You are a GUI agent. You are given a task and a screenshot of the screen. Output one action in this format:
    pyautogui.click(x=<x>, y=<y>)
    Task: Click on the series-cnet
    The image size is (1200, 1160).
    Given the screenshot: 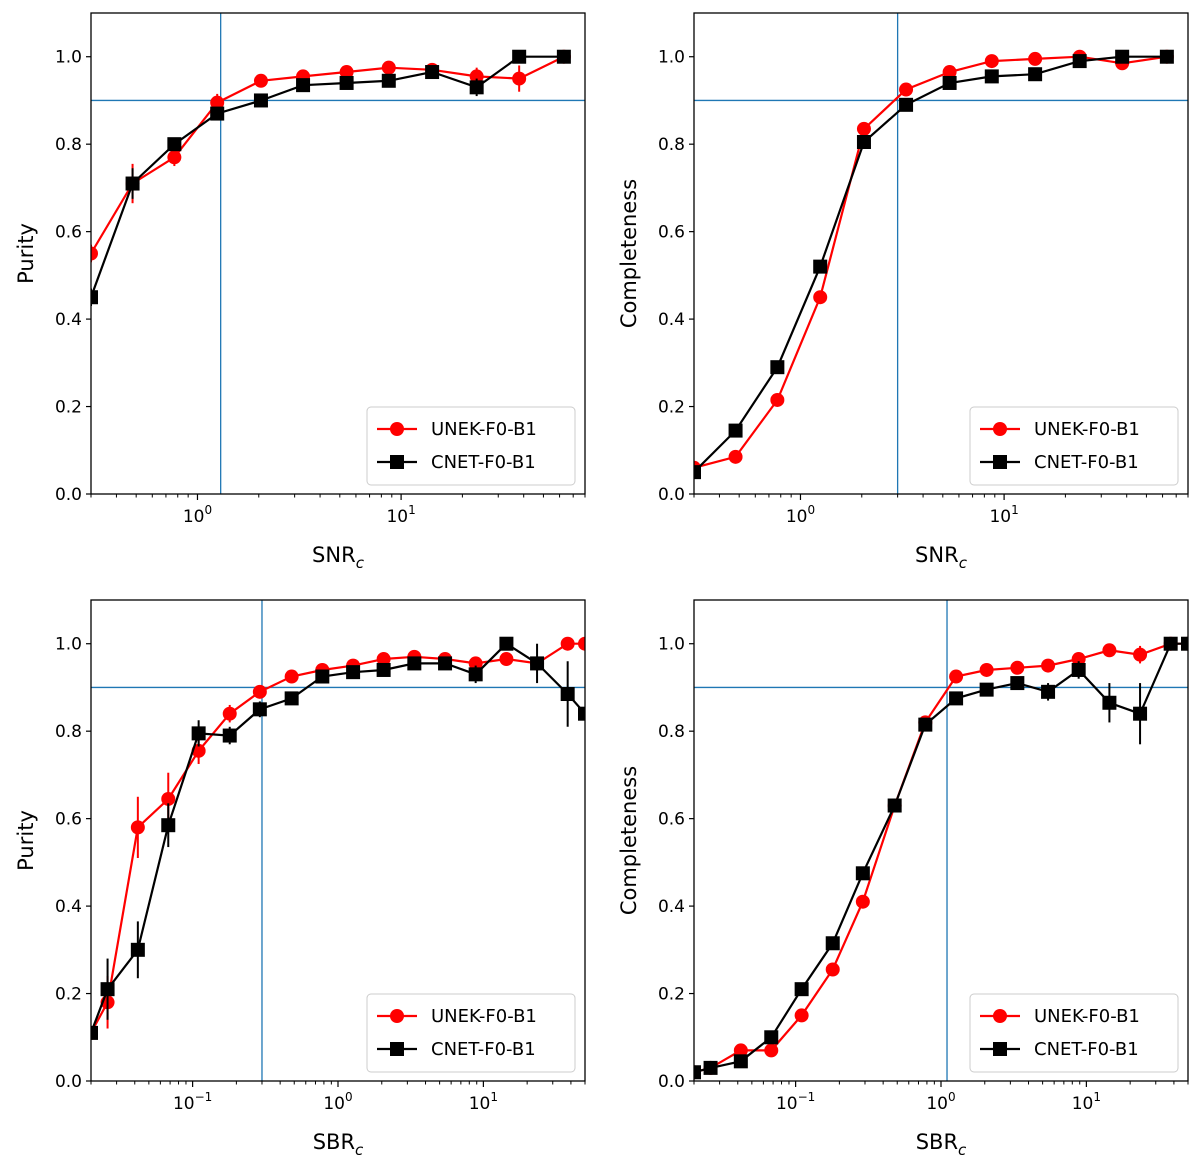 What is the action you would take?
    pyautogui.click(x=338, y=838)
    